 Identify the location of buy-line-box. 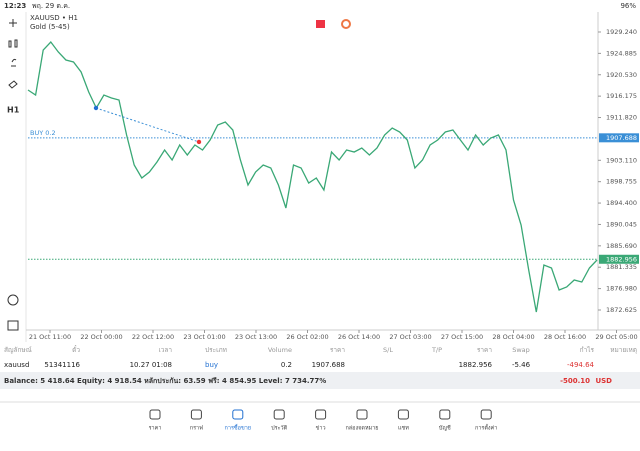
(619, 138).